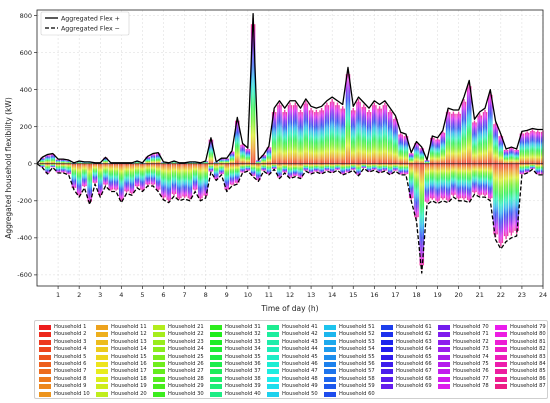  I want to click on legend-label: Household 18, so click(129, 378).